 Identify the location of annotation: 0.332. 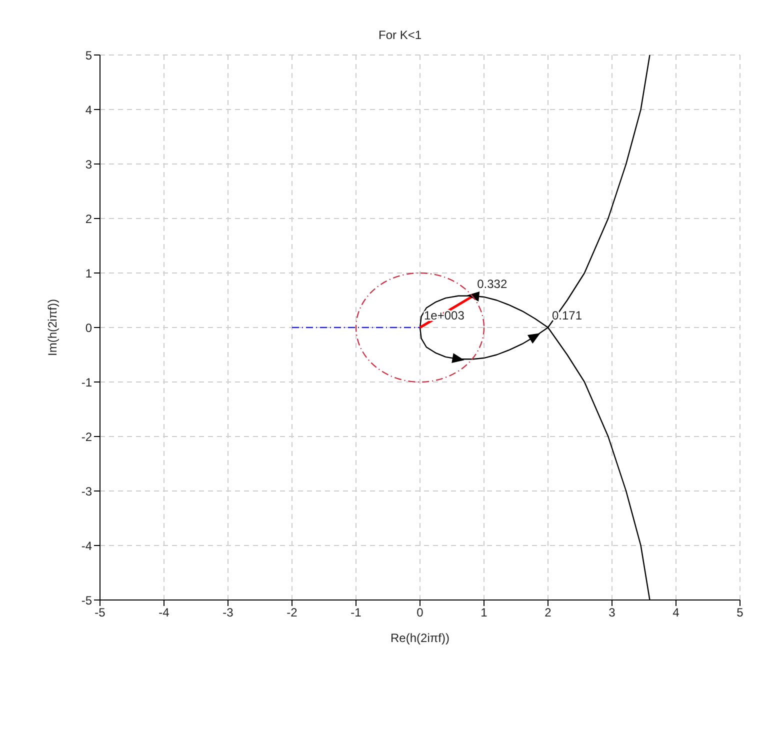
(492, 283).